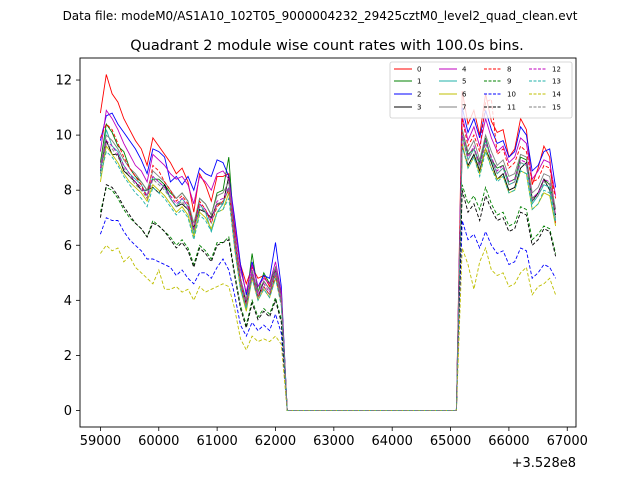 The width and height of the screenshot is (640, 480). I want to click on legend-label-0: 0, so click(419, 70).